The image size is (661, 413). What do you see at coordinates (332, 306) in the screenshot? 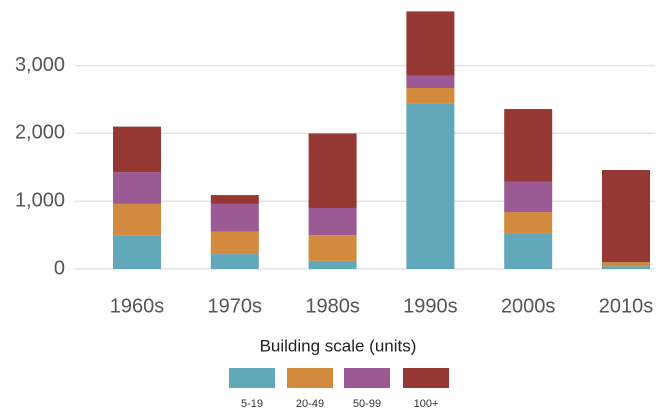
I see `x-tick-label: 1980s` at bounding box center [332, 306].